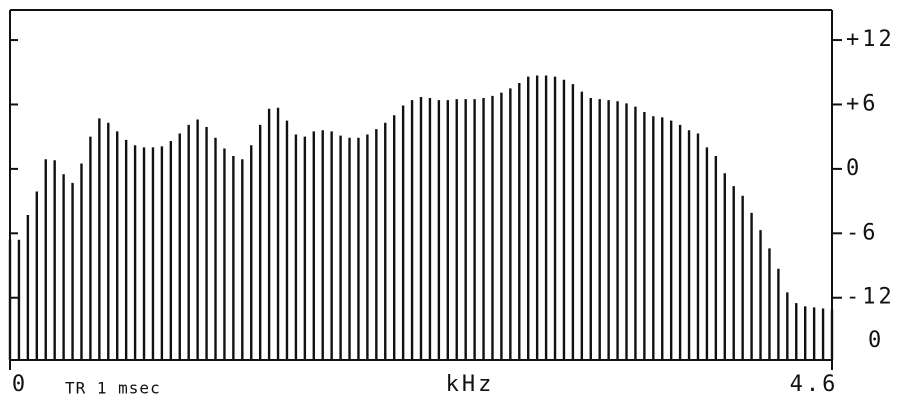 The width and height of the screenshot is (906, 396). What do you see at coordinates (854, 168) in the screenshot?
I see `y-tick-label: 0` at bounding box center [854, 168].